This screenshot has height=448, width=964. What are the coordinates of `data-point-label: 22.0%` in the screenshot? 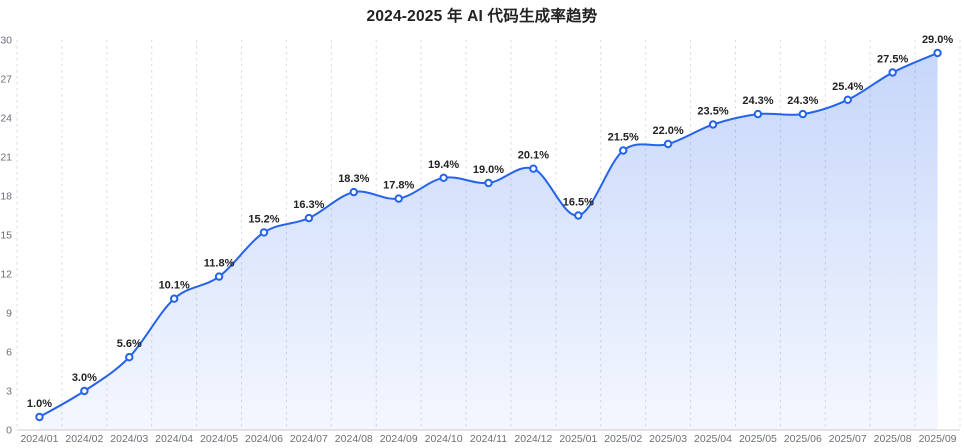 It's located at (668, 131).